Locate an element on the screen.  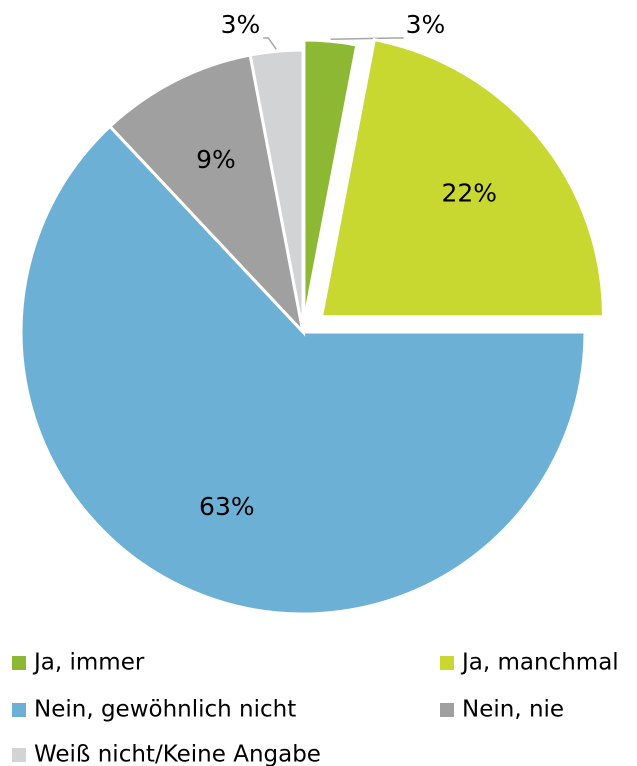
legend-label: Ja, immer is located at coordinates (88, 663).